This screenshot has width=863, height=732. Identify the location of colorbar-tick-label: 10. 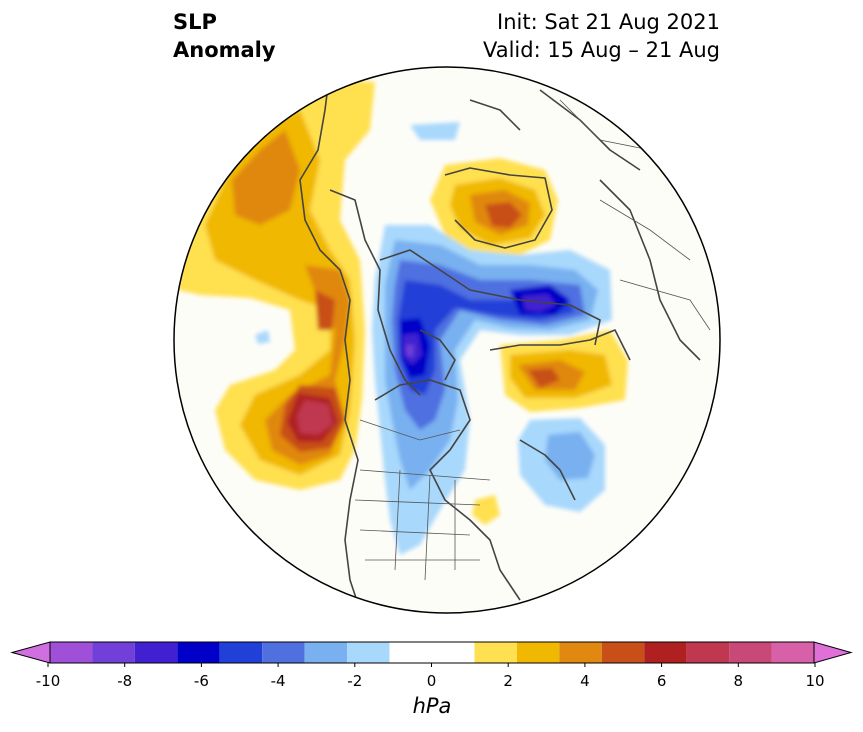
(815, 681).